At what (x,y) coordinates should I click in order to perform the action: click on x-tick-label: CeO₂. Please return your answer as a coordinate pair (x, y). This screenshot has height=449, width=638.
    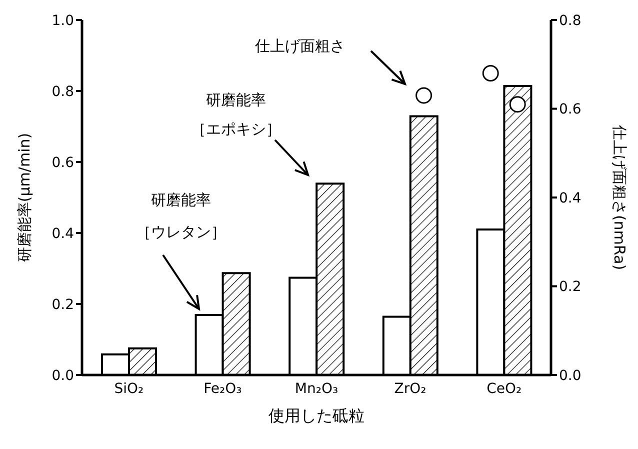
    Looking at the image, I should click on (504, 388).